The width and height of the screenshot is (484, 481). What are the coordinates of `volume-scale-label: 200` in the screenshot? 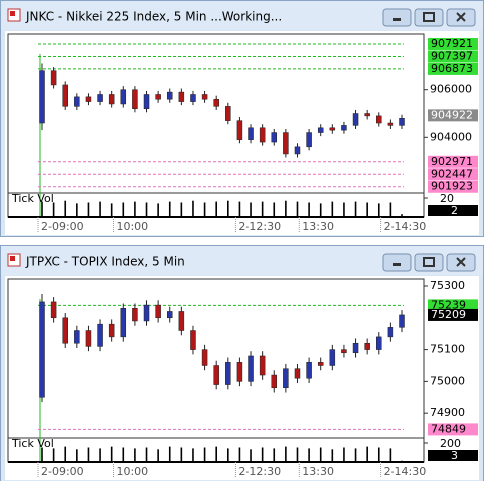 It's located at (450, 443).